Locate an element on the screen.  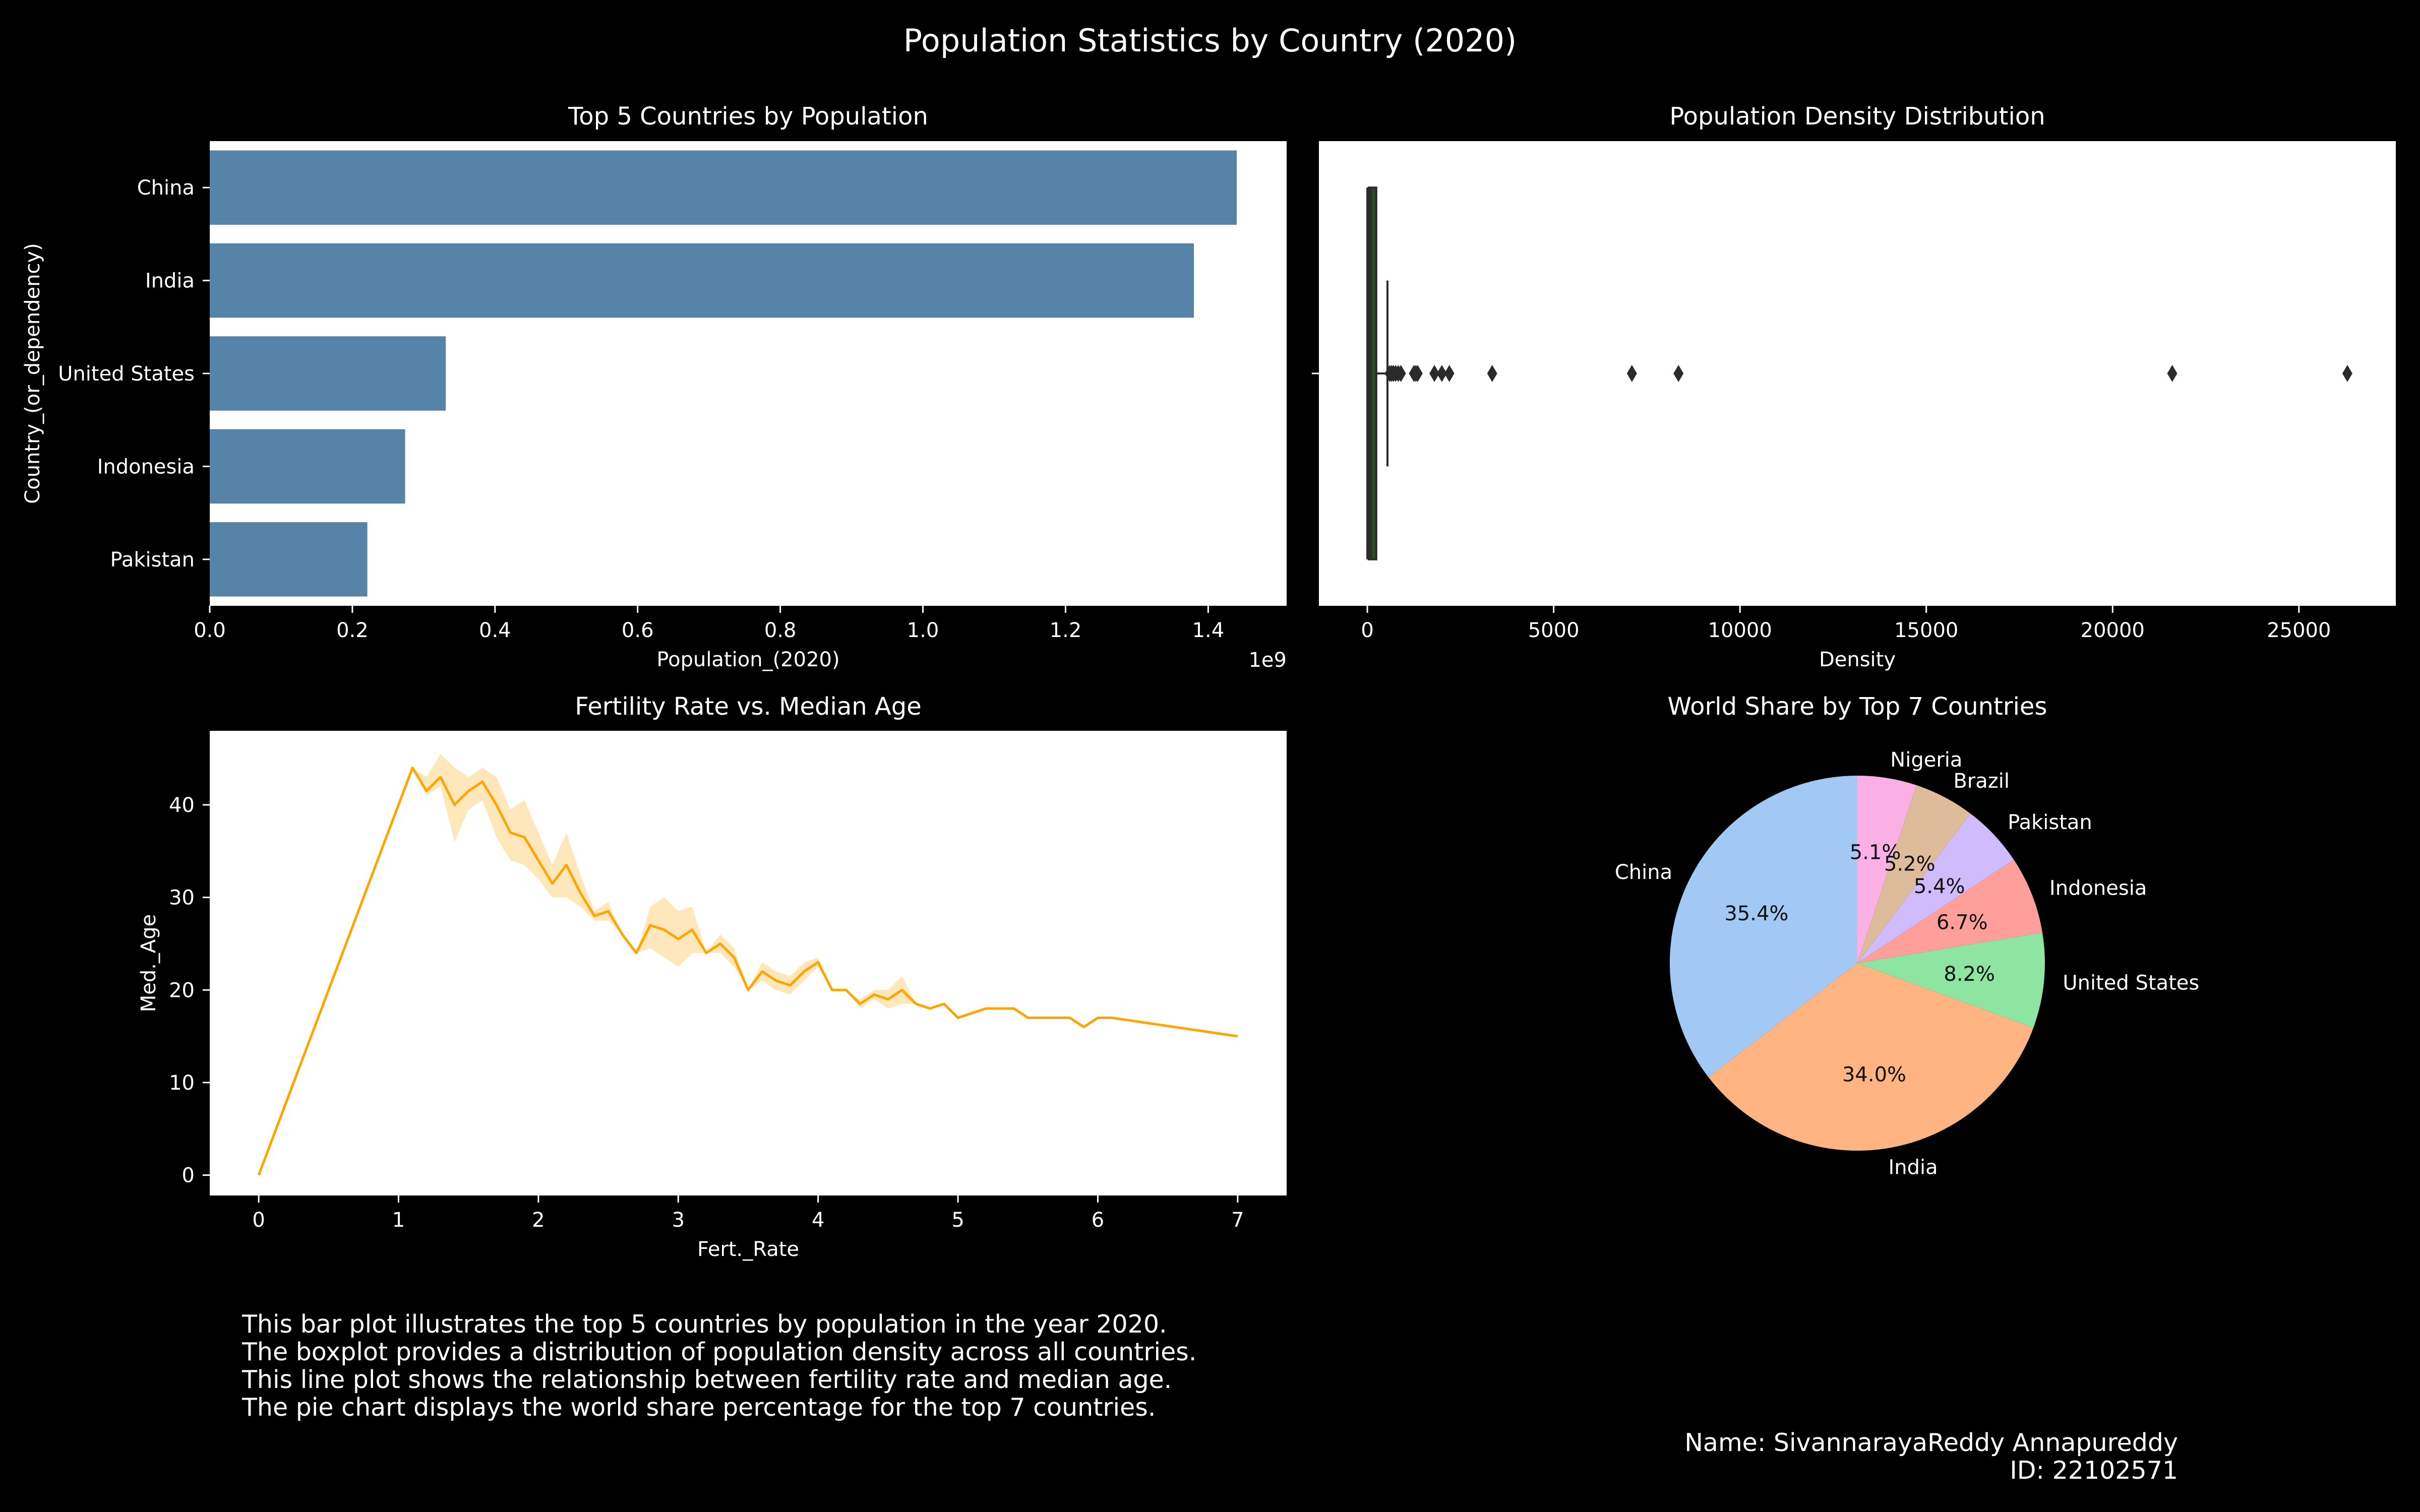
line-x-tick-label: 0 is located at coordinates (258, 1220).